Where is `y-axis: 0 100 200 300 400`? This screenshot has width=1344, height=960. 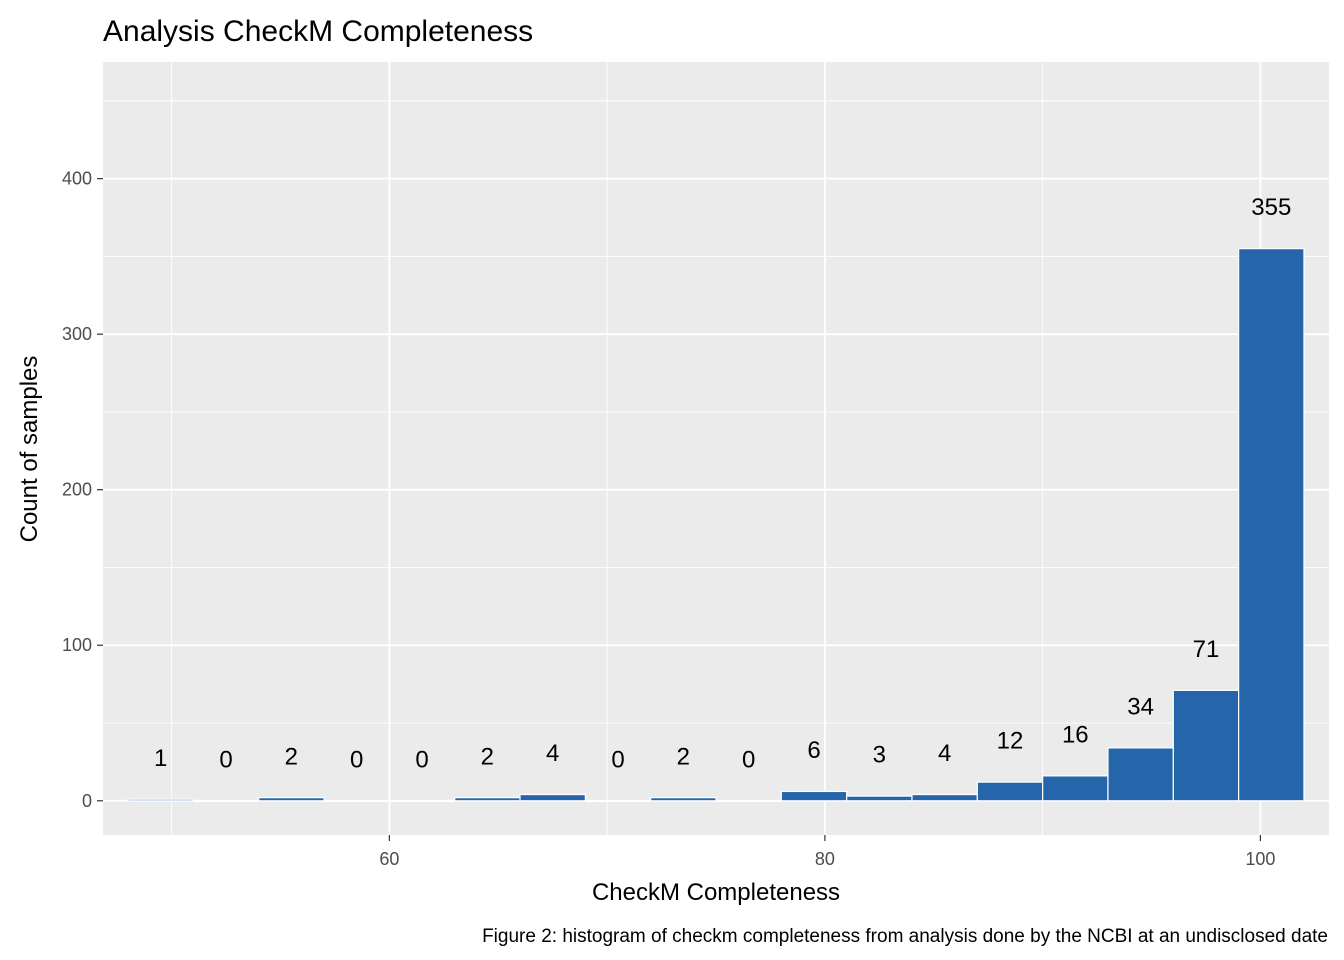
y-axis: 0 100 200 300 400 is located at coordinates (82, 490).